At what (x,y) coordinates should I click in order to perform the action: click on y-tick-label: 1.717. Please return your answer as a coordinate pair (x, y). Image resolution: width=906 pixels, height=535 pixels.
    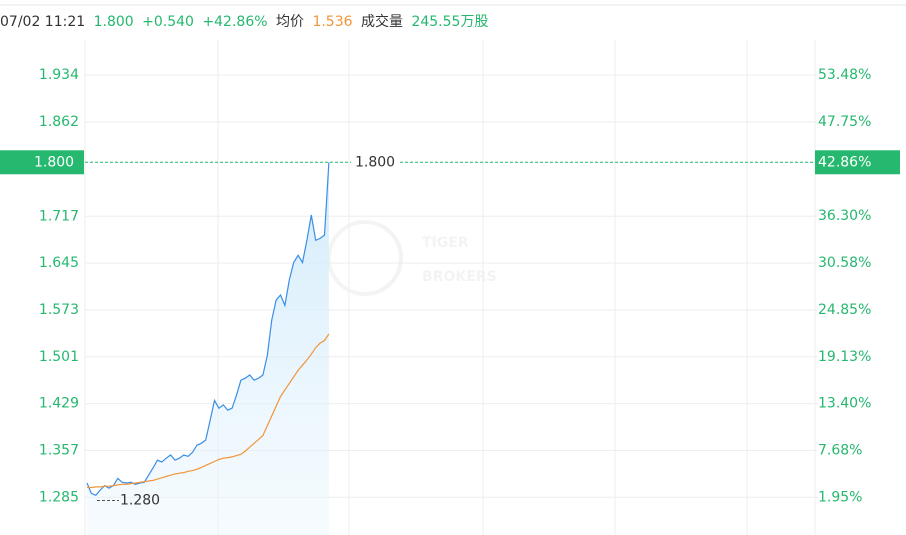
    Looking at the image, I should click on (59, 216).